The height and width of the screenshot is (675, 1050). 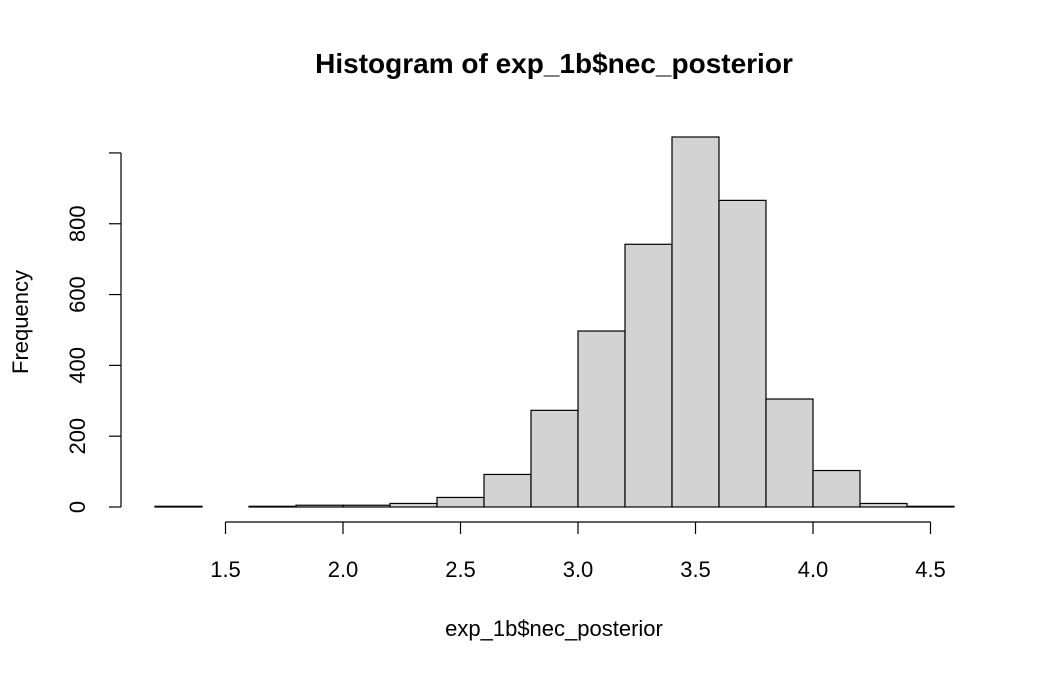 I want to click on chart-title: Histogram of exp_1b$nec_posterior, so click(x=554, y=63).